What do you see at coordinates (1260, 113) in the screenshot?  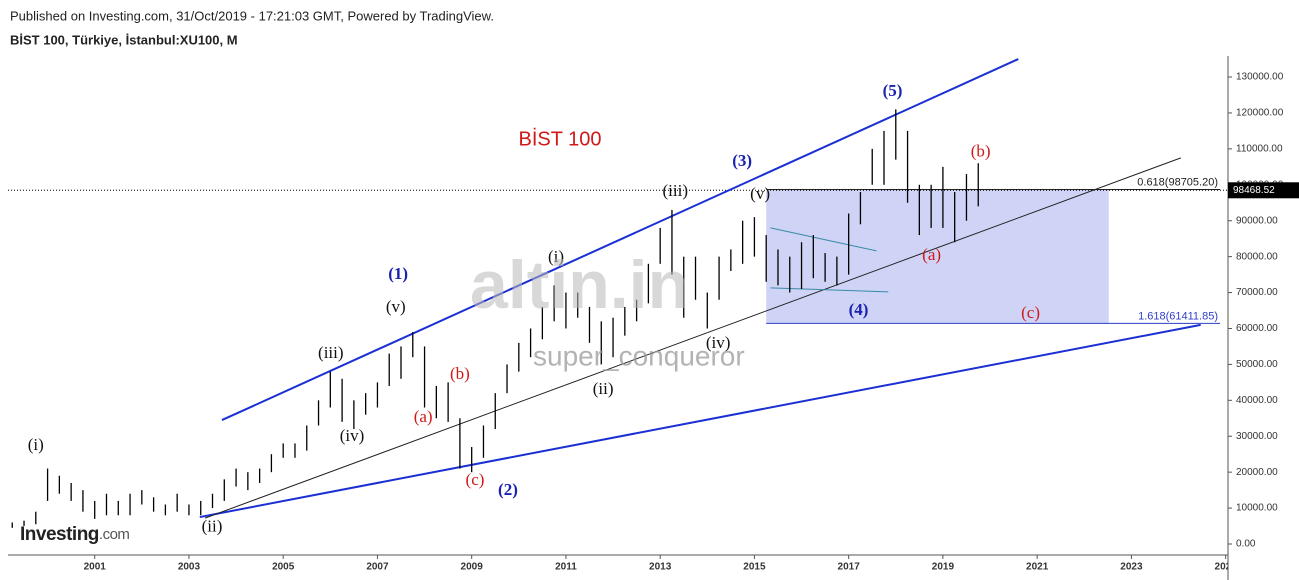 I see `y-tick-label: 120000.00` at bounding box center [1260, 113].